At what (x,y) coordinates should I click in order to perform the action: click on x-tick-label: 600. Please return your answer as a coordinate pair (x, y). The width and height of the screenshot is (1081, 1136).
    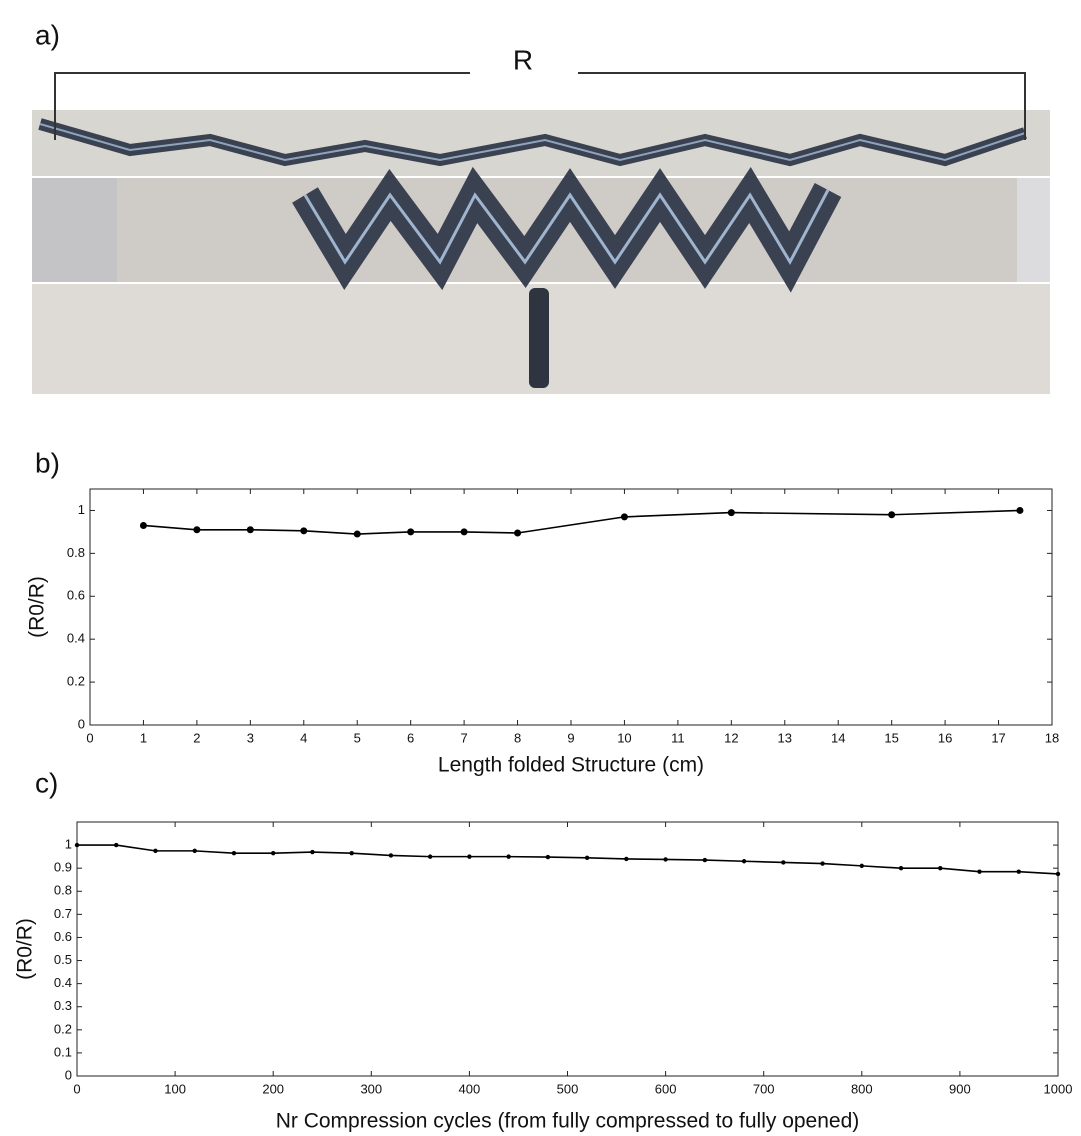
    Looking at the image, I should click on (666, 1088).